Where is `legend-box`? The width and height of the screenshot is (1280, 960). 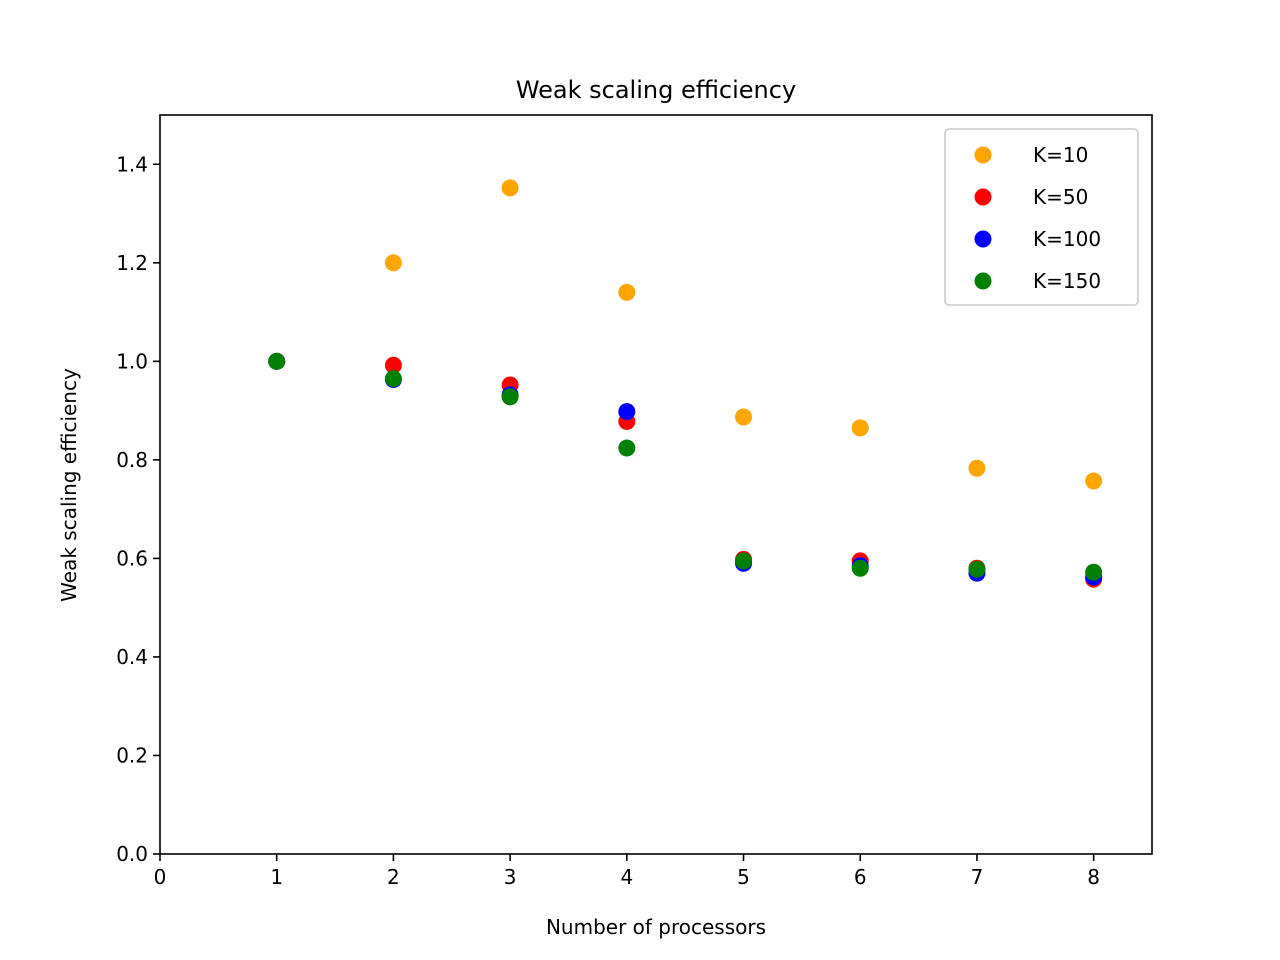 legend-box is located at coordinates (1041, 217).